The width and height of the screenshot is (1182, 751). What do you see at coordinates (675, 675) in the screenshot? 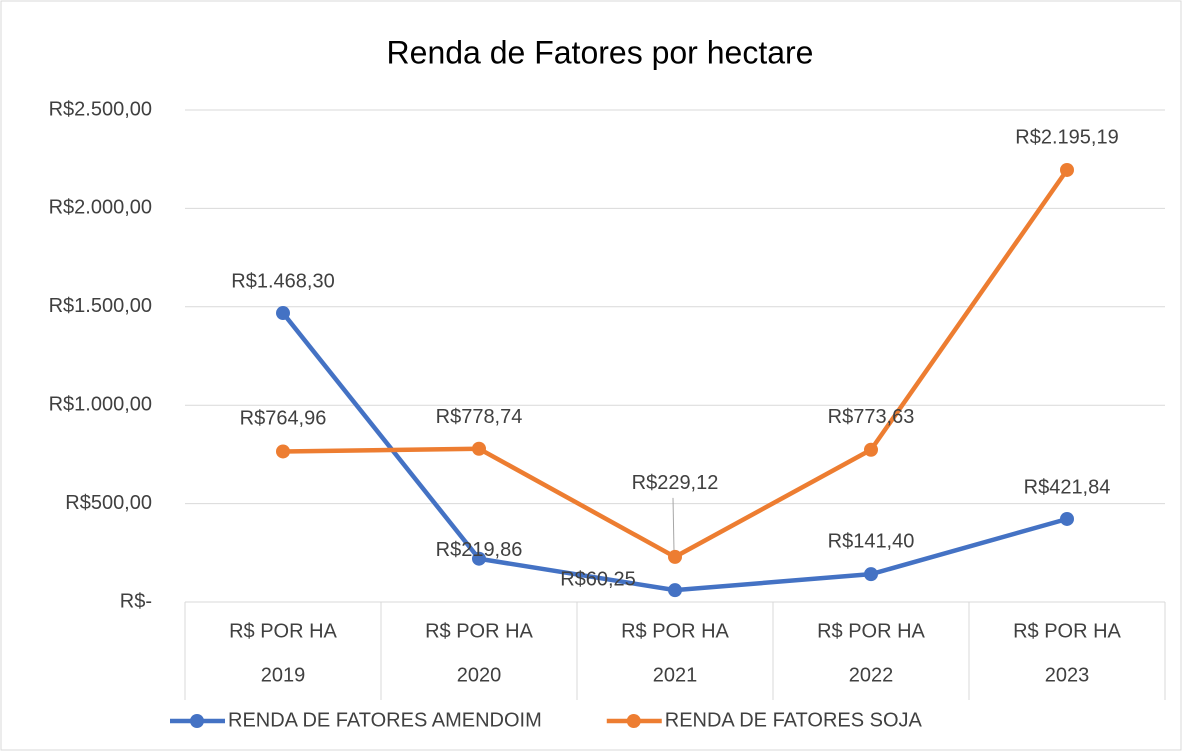
I see `x-tick-label: 2021` at bounding box center [675, 675].